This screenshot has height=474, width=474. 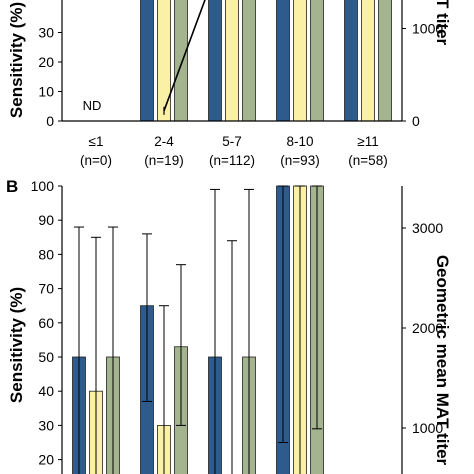 I want to click on panel-b-right-axis-label: Geometric mean MAT titer, so click(x=442, y=360).